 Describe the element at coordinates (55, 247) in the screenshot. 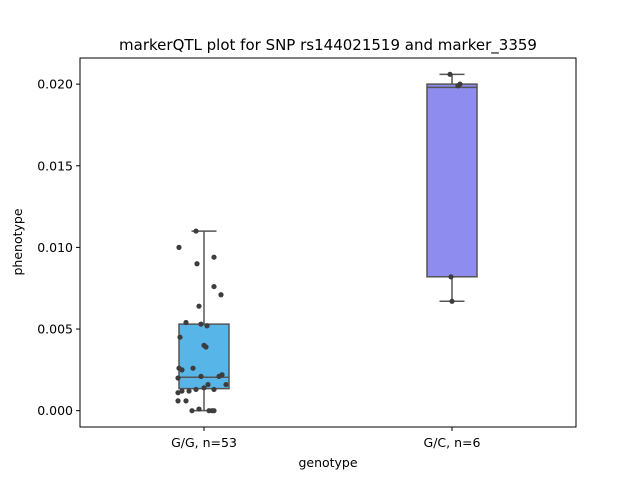

I see `y-tick-label: 0.010` at that location.